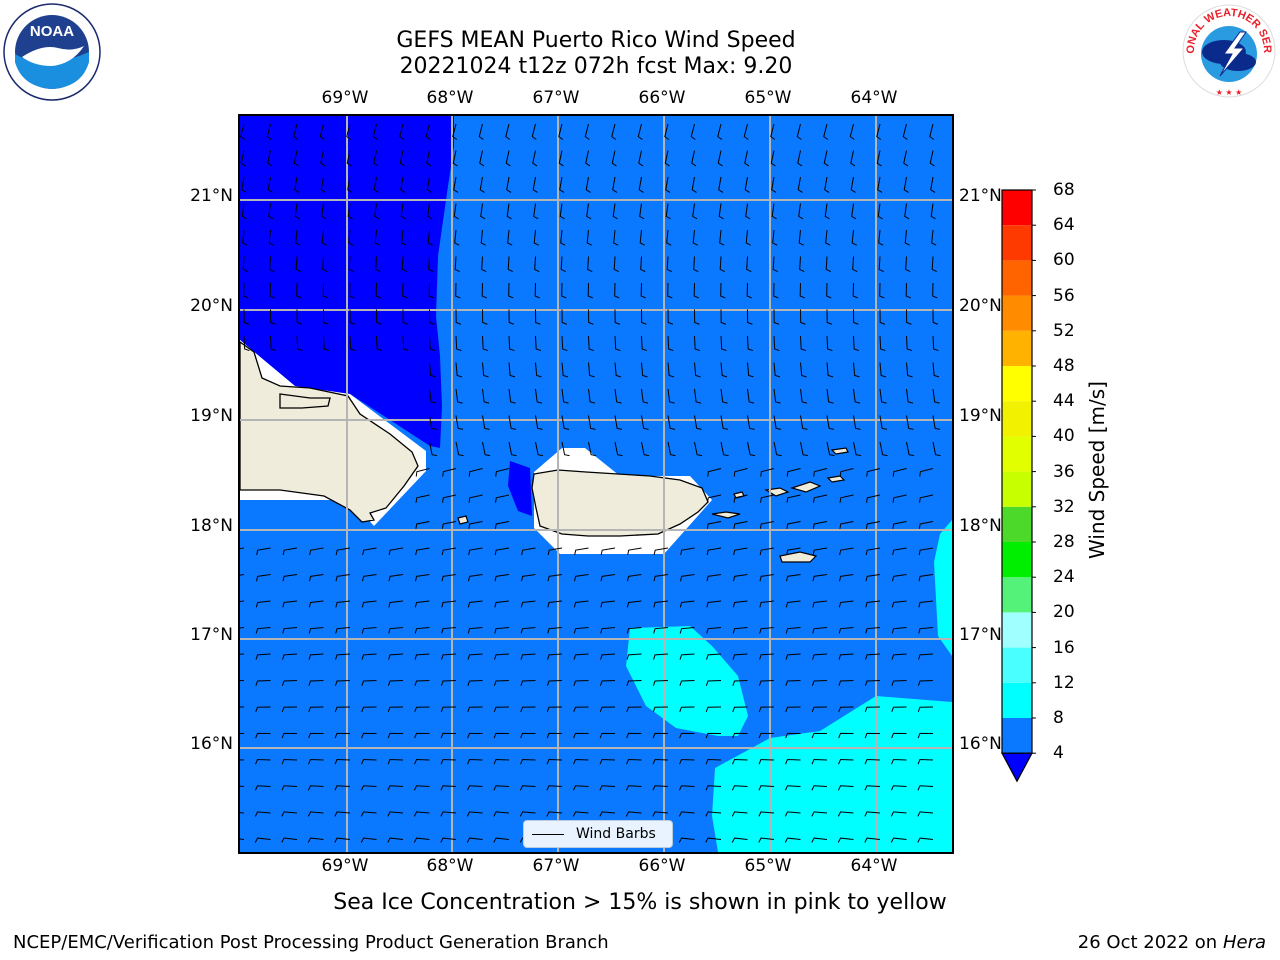 Image resolution: width=1280 pixels, height=960 pixels. What do you see at coordinates (1058, 753) in the screenshot?
I see `colorbar-tick-label: 4` at bounding box center [1058, 753].